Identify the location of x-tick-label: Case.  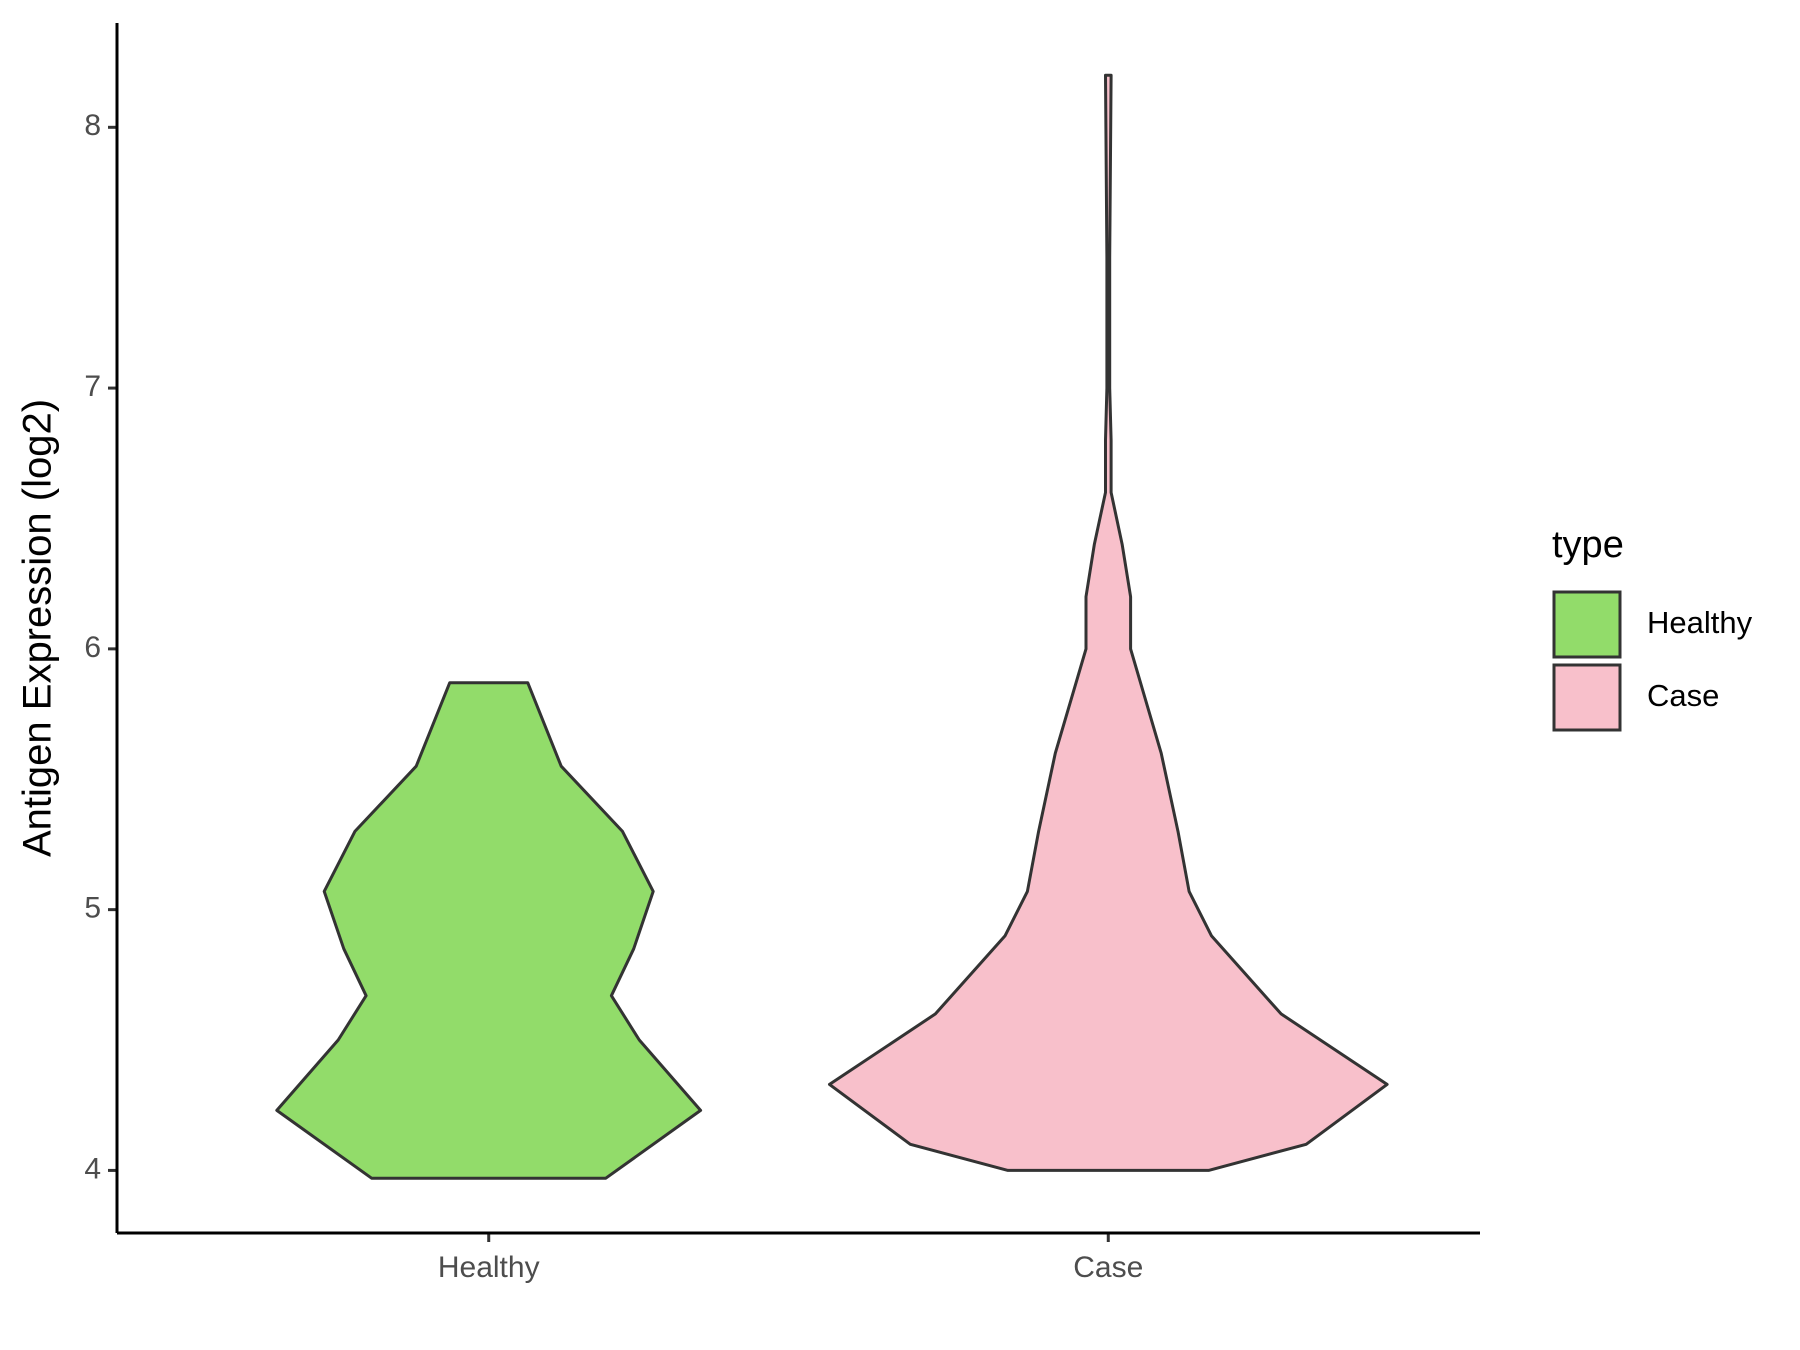
(1108, 1267).